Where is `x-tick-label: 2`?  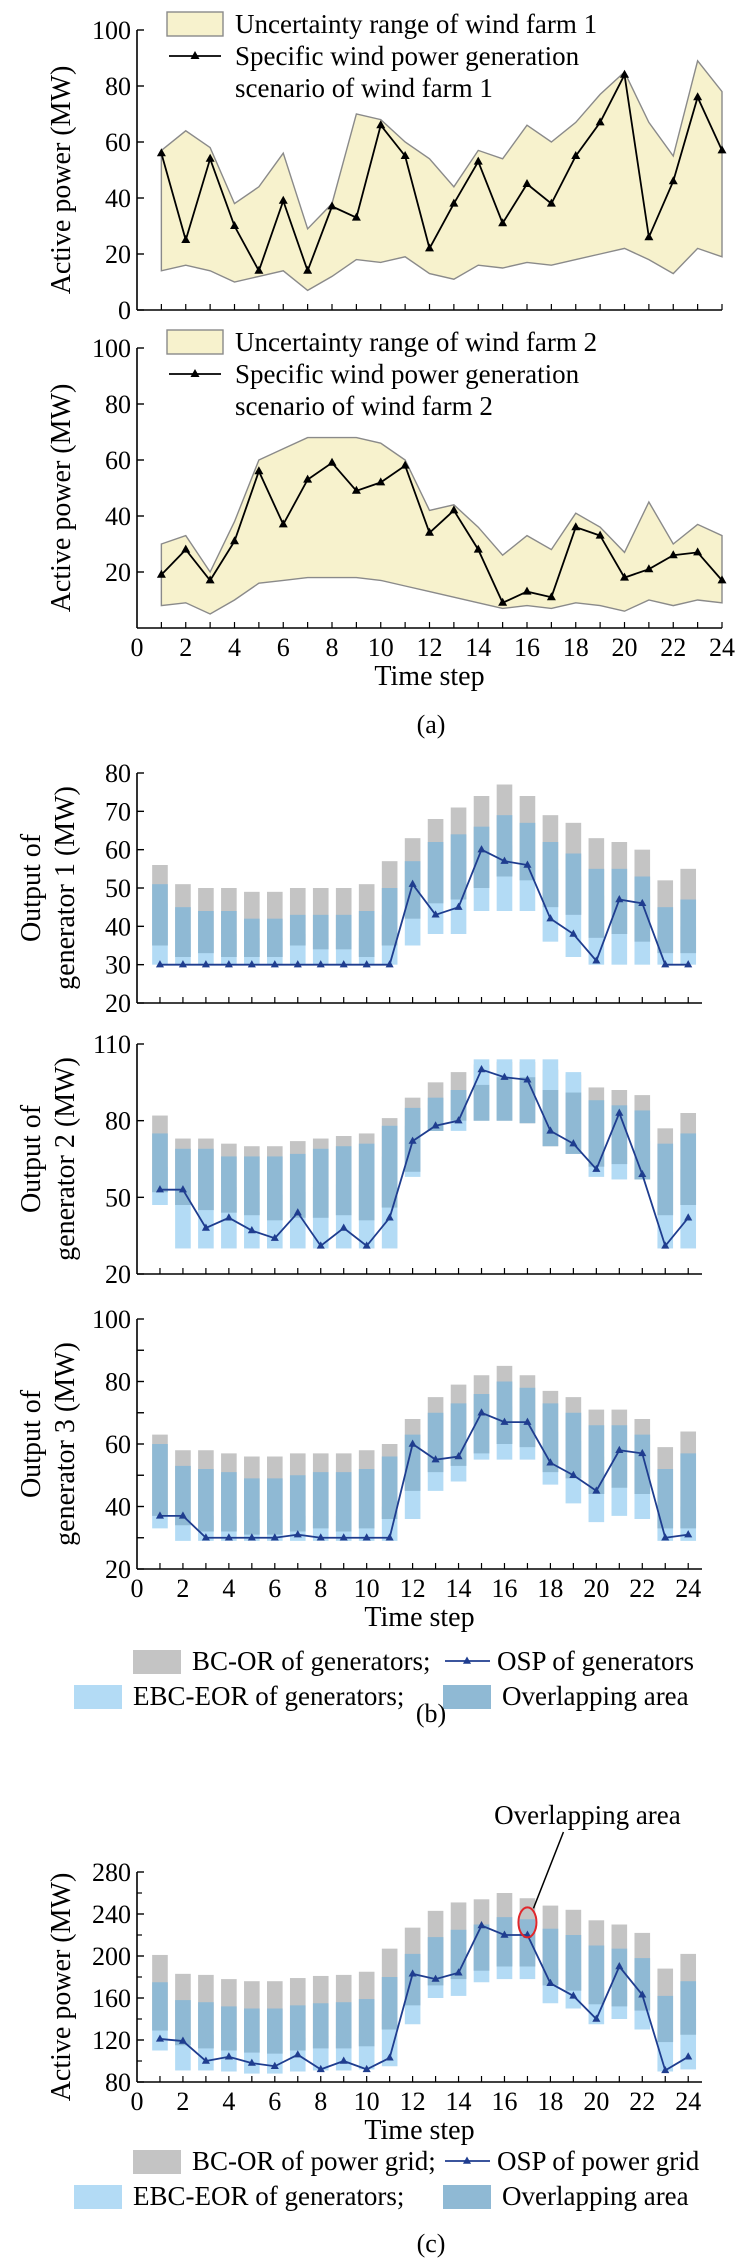 x-tick-label: 2 is located at coordinates (182, 1588).